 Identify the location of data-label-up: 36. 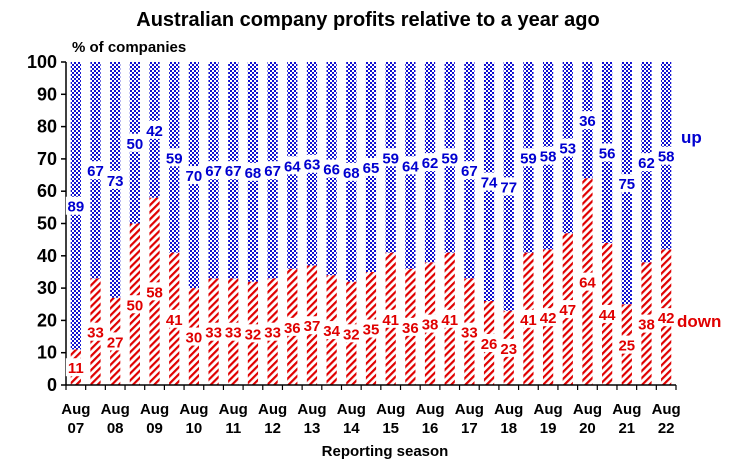
(587, 121).